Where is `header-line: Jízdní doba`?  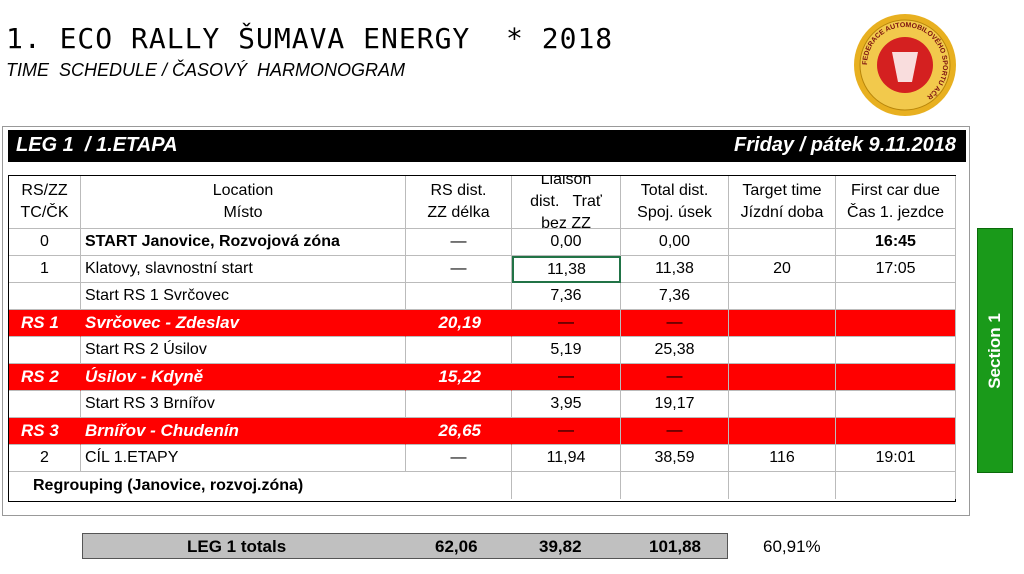
header-line: Jízdní doba is located at coordinates (782, 212).